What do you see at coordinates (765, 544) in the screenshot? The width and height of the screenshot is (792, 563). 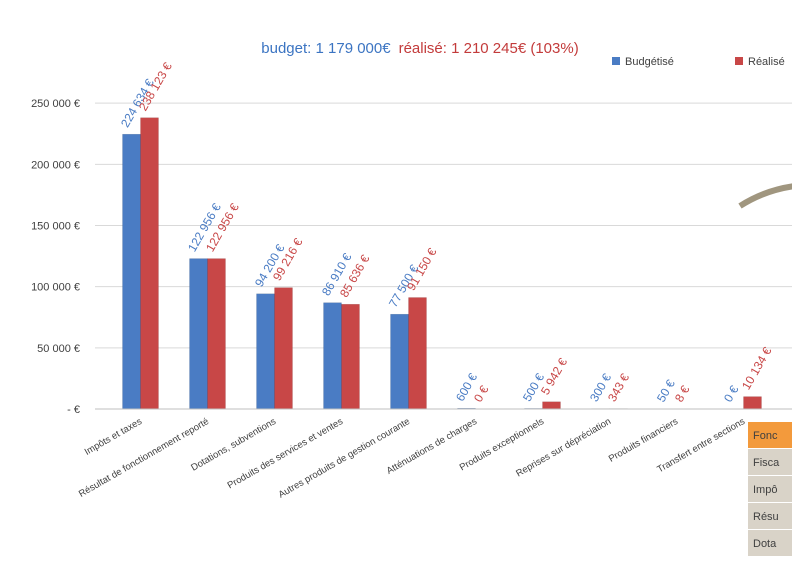 I see `table-cell: Dota` at bounding box center [765, 544].